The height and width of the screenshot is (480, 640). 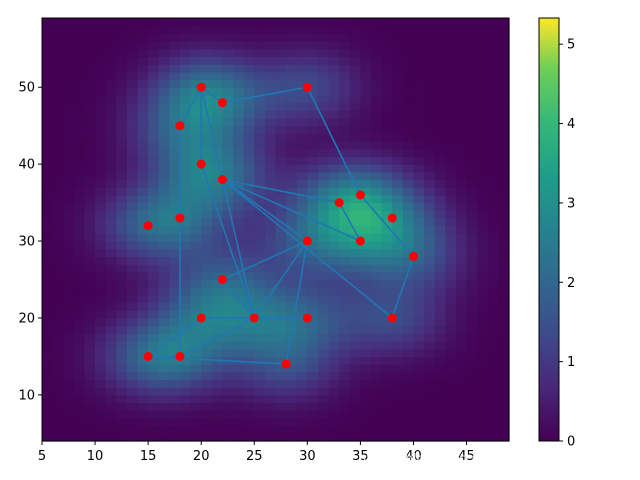 What do you see at coordinates (286, 364) in the screenshot?
I see `data-point` at bounding box center [286, 364].